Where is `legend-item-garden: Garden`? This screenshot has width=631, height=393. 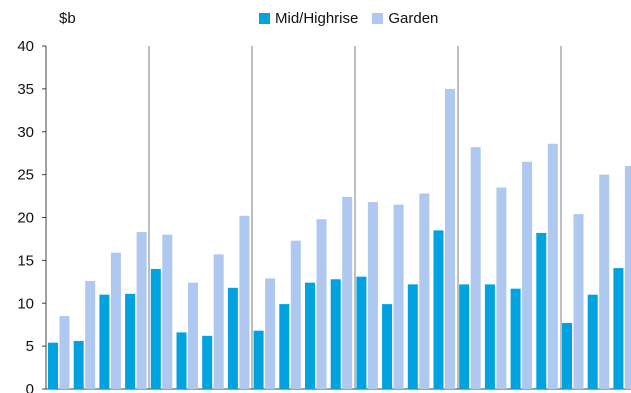 legend-item-garden: Garden is located at coordinates (405, 18).